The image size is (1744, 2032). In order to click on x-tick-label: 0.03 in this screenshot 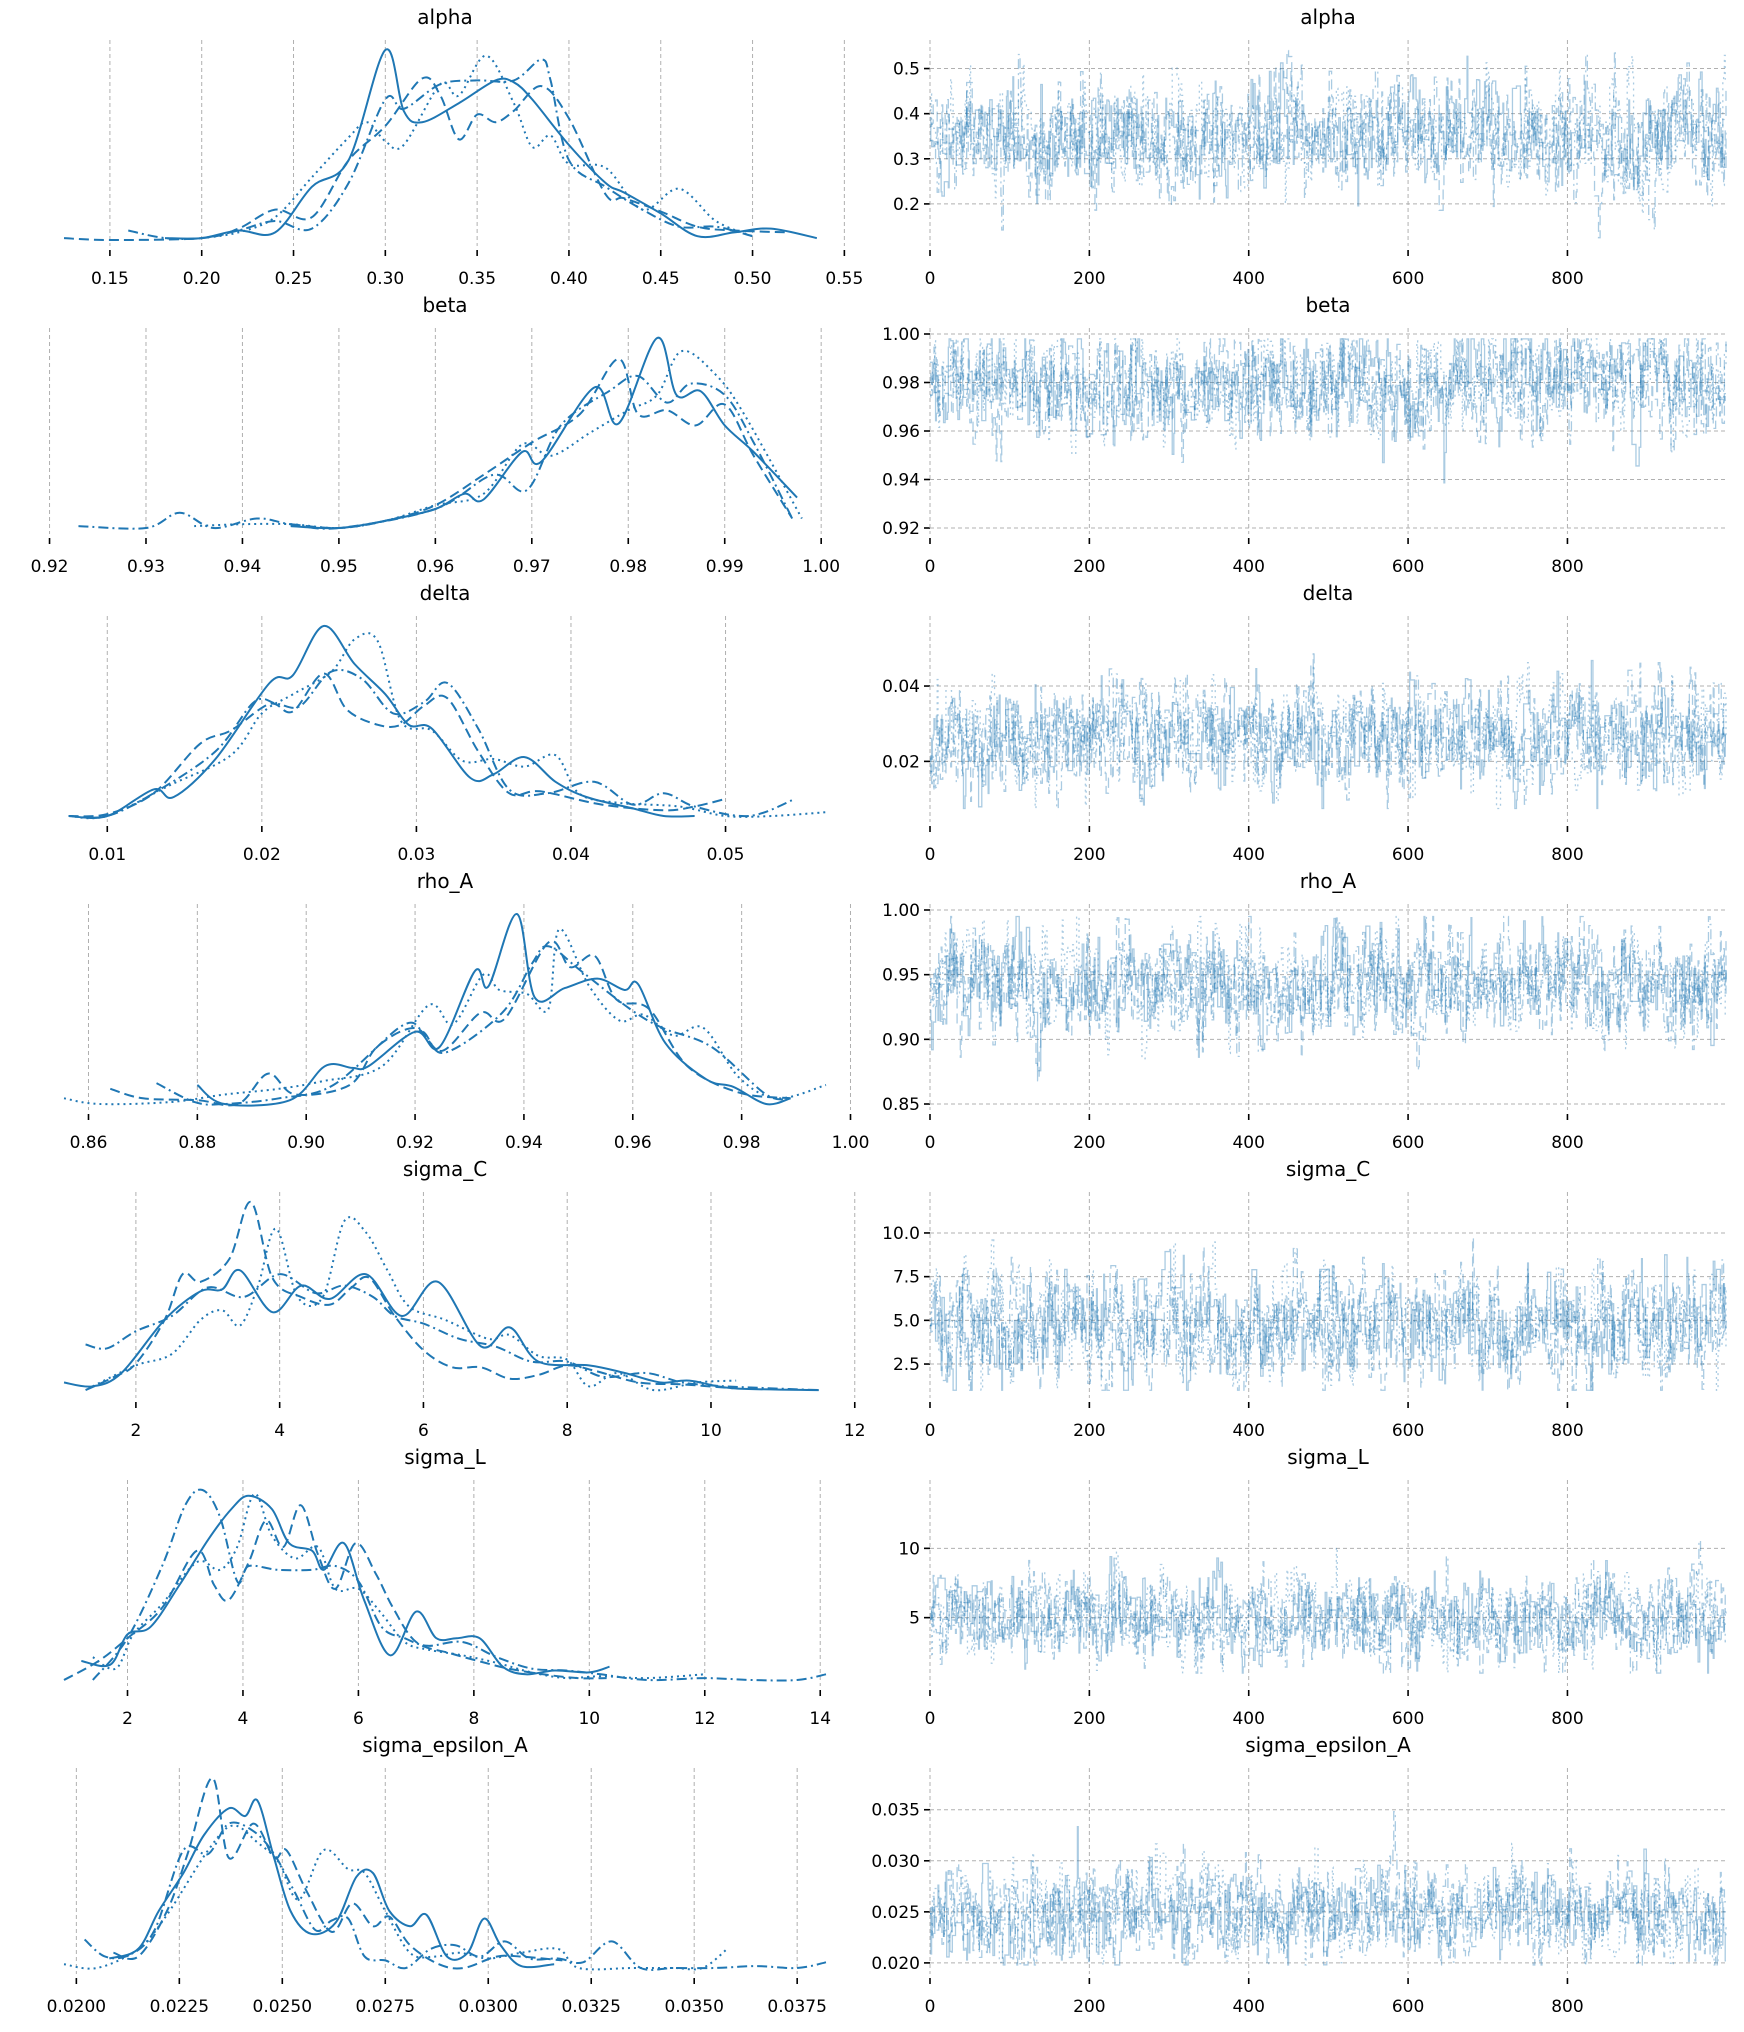, I will do `click(416, 855)`.